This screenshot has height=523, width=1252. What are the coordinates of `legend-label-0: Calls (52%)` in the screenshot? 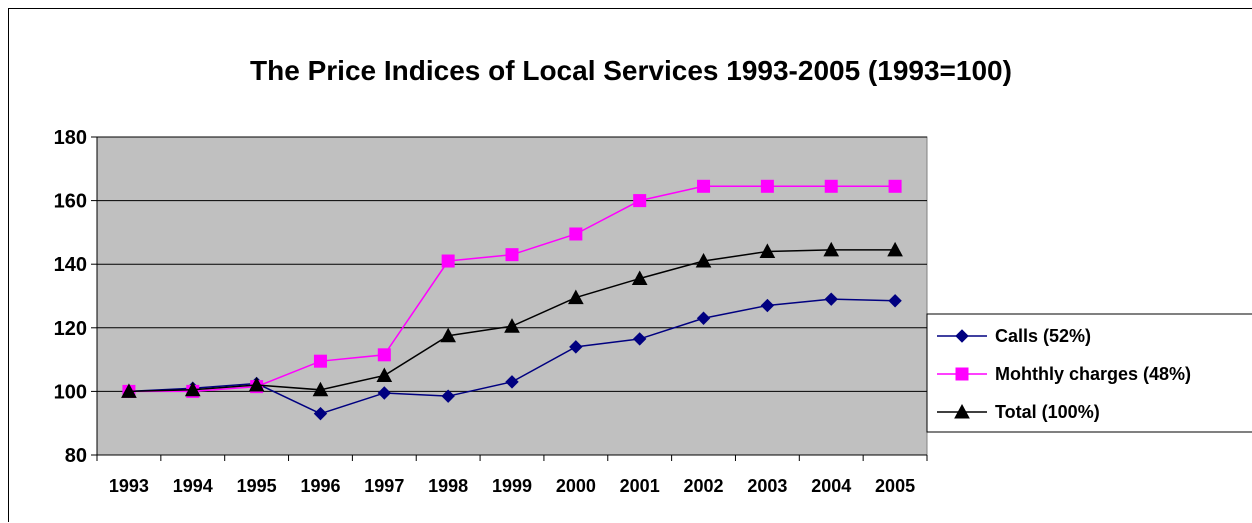 It's located at (1043, 336).